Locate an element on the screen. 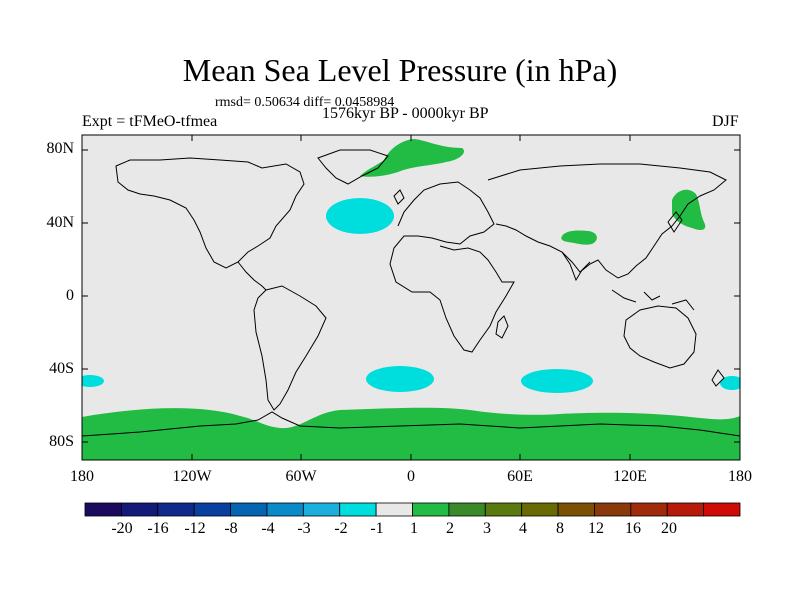 This screenshot has height=600, width=800. colorbar is located at coordinates (412, 509).